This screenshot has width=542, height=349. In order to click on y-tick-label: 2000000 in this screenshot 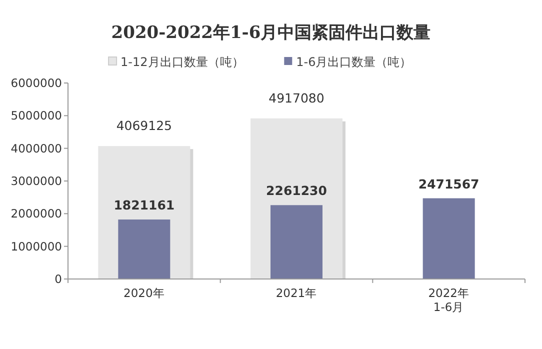, I will do `click(36, 213)`.